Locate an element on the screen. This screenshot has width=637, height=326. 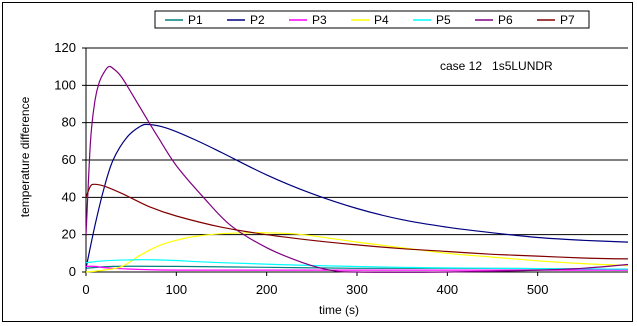
legend-label-p2: P2 is located at coordinates (257, 20).